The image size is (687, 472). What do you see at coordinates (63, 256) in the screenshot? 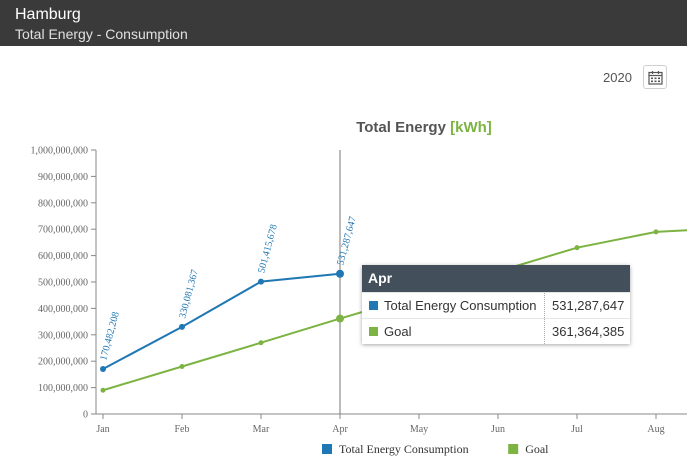
I see `y-tick-label: 600,000,000` at bounding box center [63, 256].